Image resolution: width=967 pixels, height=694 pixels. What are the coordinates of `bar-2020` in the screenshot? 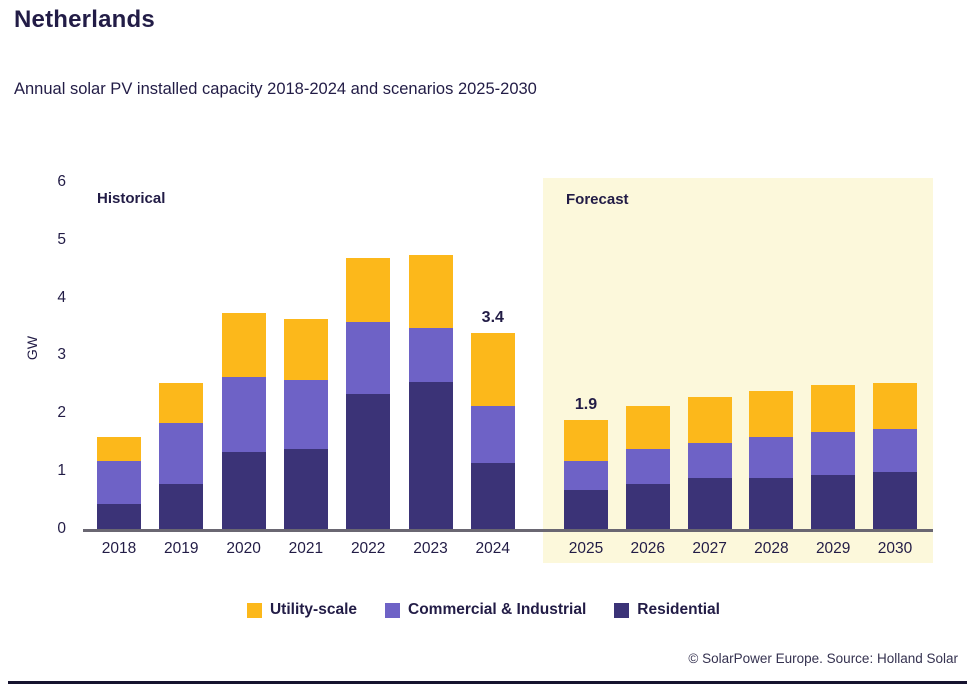 It's located at (243, 421).